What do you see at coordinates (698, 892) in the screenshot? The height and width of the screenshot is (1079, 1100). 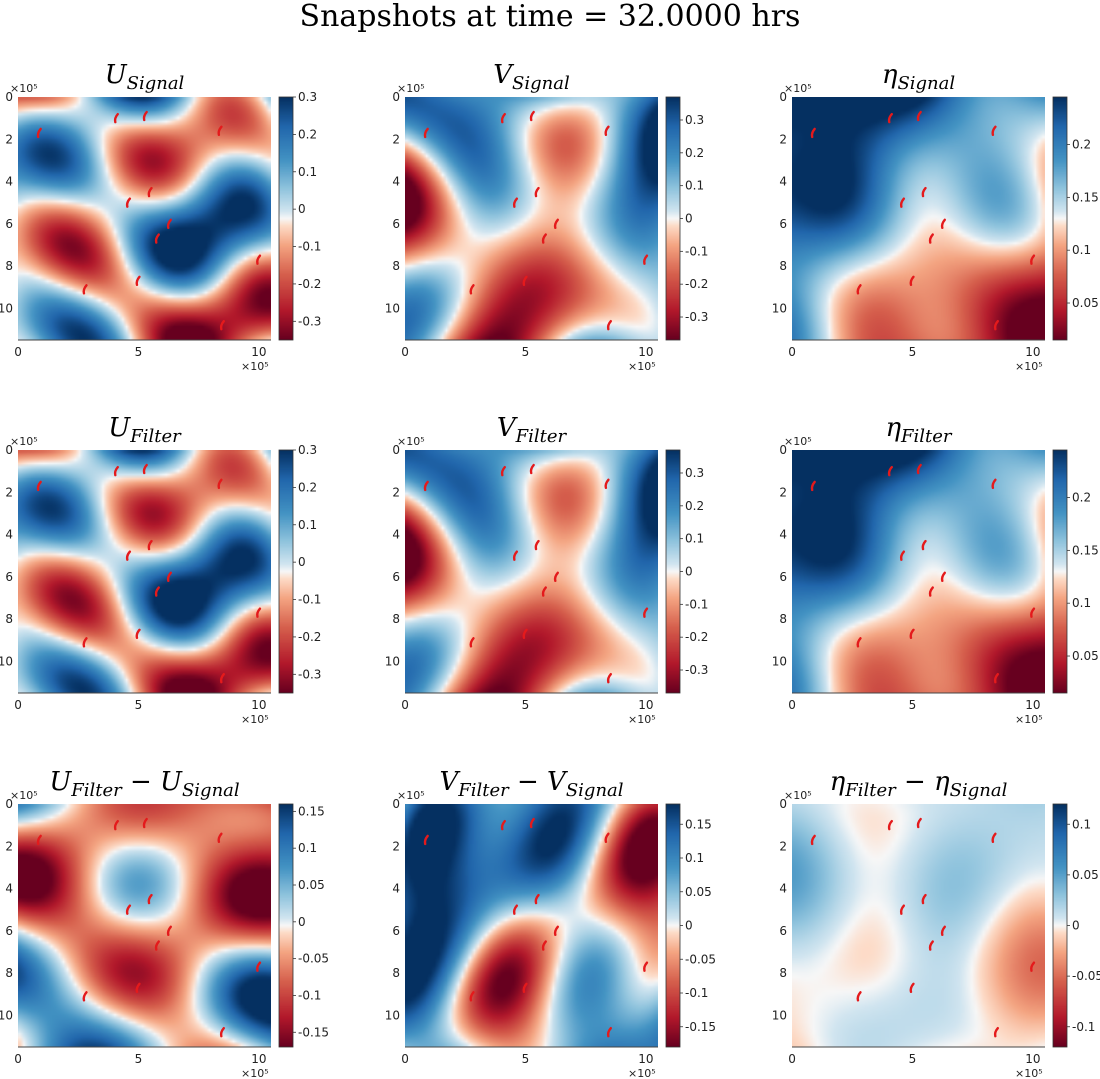 I see `colorbar-tick-label: 0.05` at bounding box center [698, 892].